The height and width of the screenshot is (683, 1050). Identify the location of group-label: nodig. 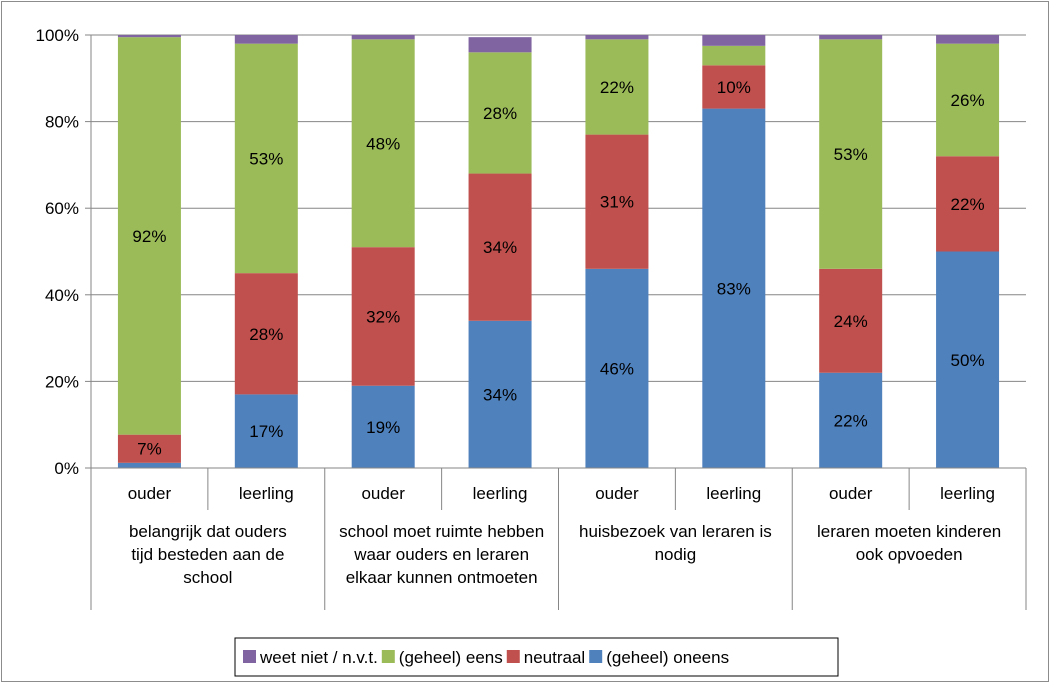
(676, 554).